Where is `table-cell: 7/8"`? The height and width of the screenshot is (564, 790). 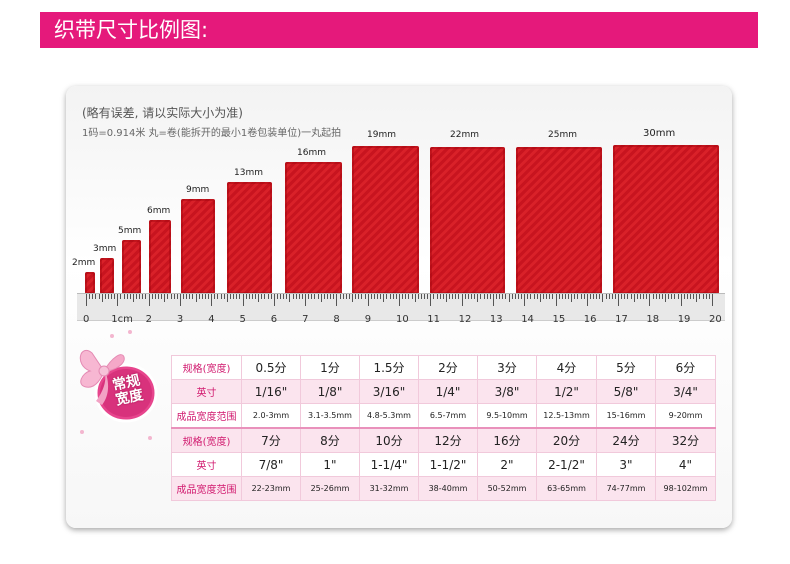
table-cell: 7/8" is located at coordinates (271, 464).